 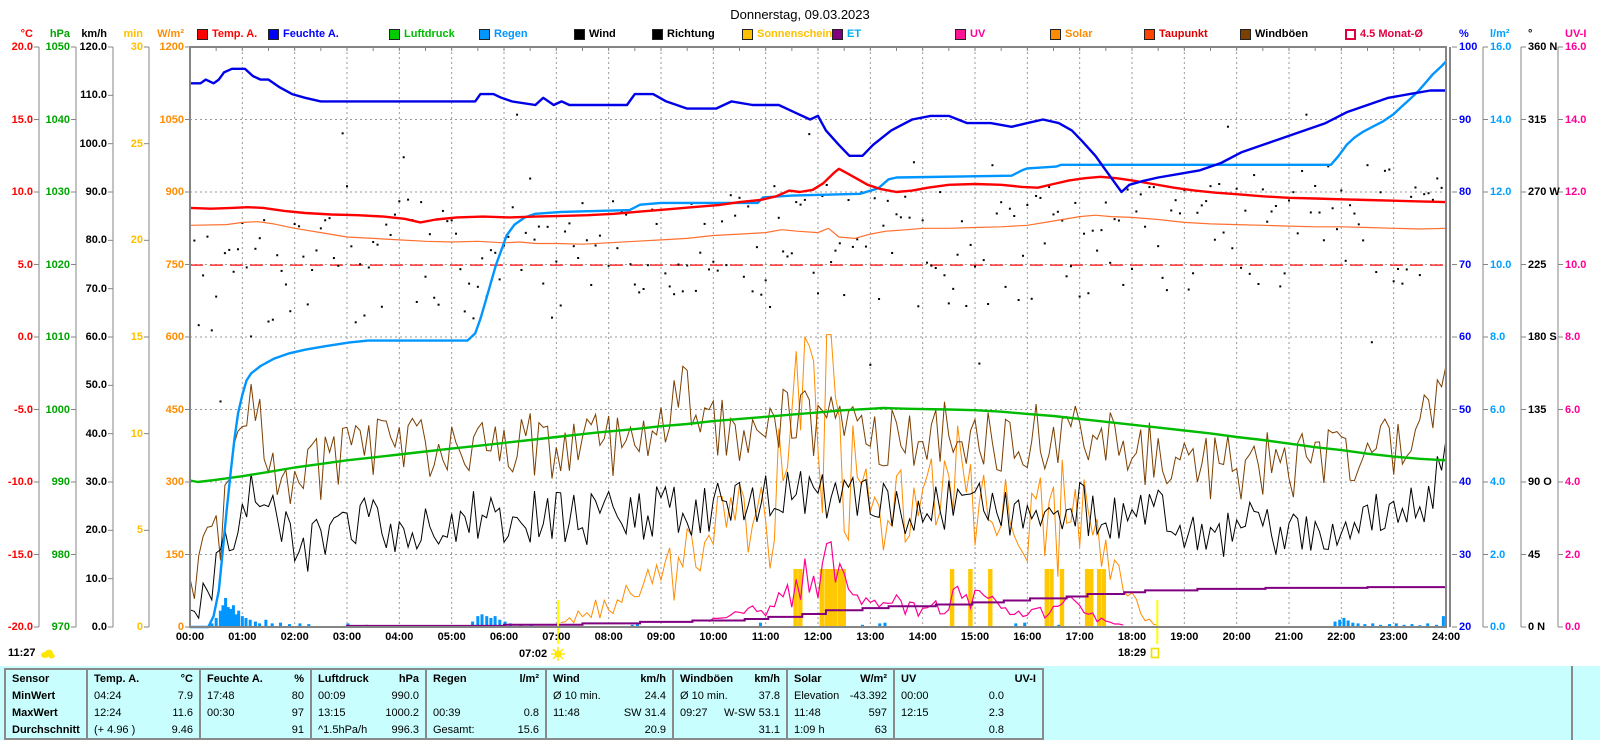 I want to click on temp-axis-label: -20.0, so click(x=20, y=627).